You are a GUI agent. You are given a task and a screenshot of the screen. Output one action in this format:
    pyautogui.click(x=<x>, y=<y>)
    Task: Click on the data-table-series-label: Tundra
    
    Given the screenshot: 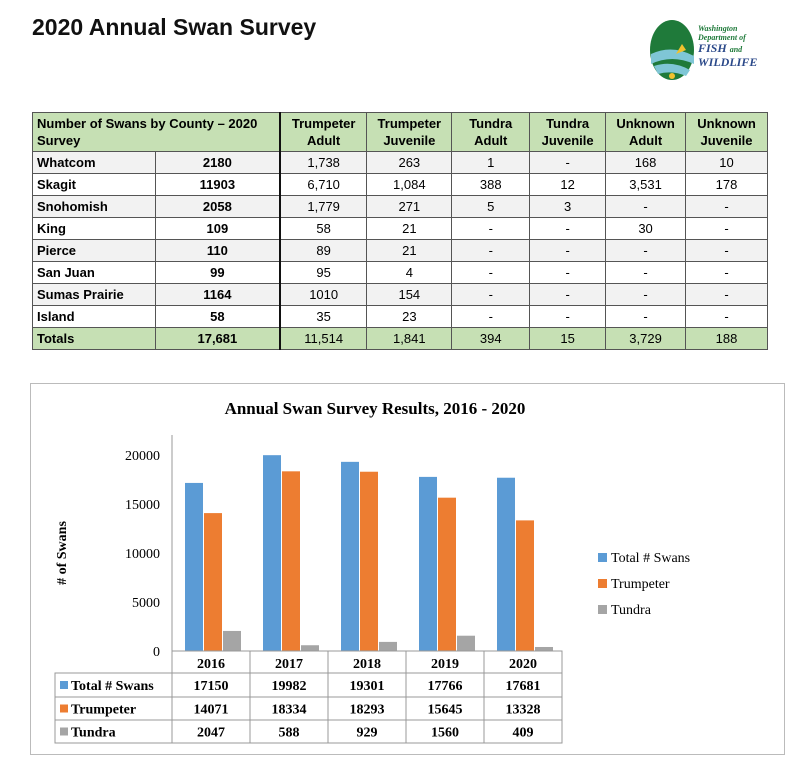 What is the action you would take?
    pyautogui.click(x=93, y=733)
    